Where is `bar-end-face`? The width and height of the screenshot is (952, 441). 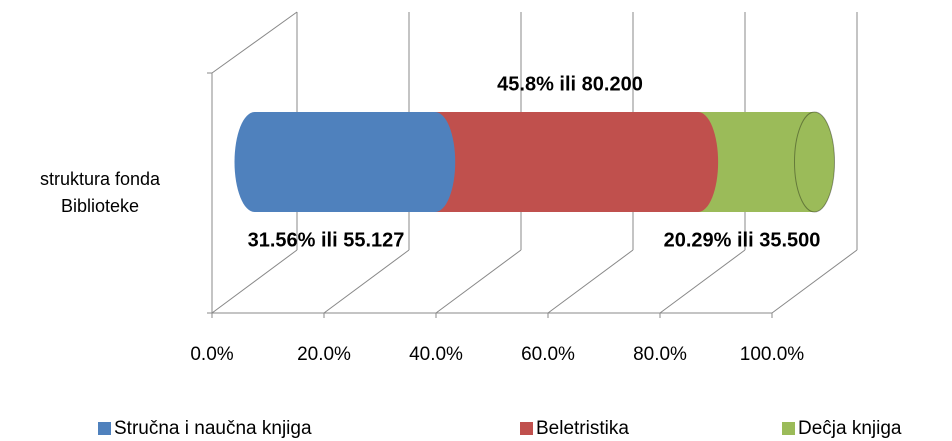 bar-end-face is located at coordinates (814, 162).